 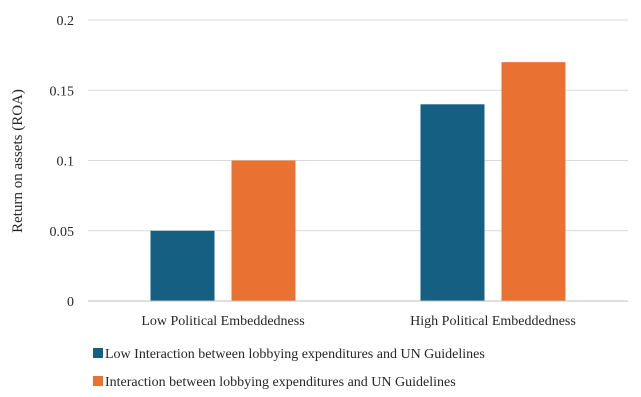 What do you see at coordinates (62, 232) in the screenshot?
I see `y-tick-label: 0.05` at bounding box center [62, 232].